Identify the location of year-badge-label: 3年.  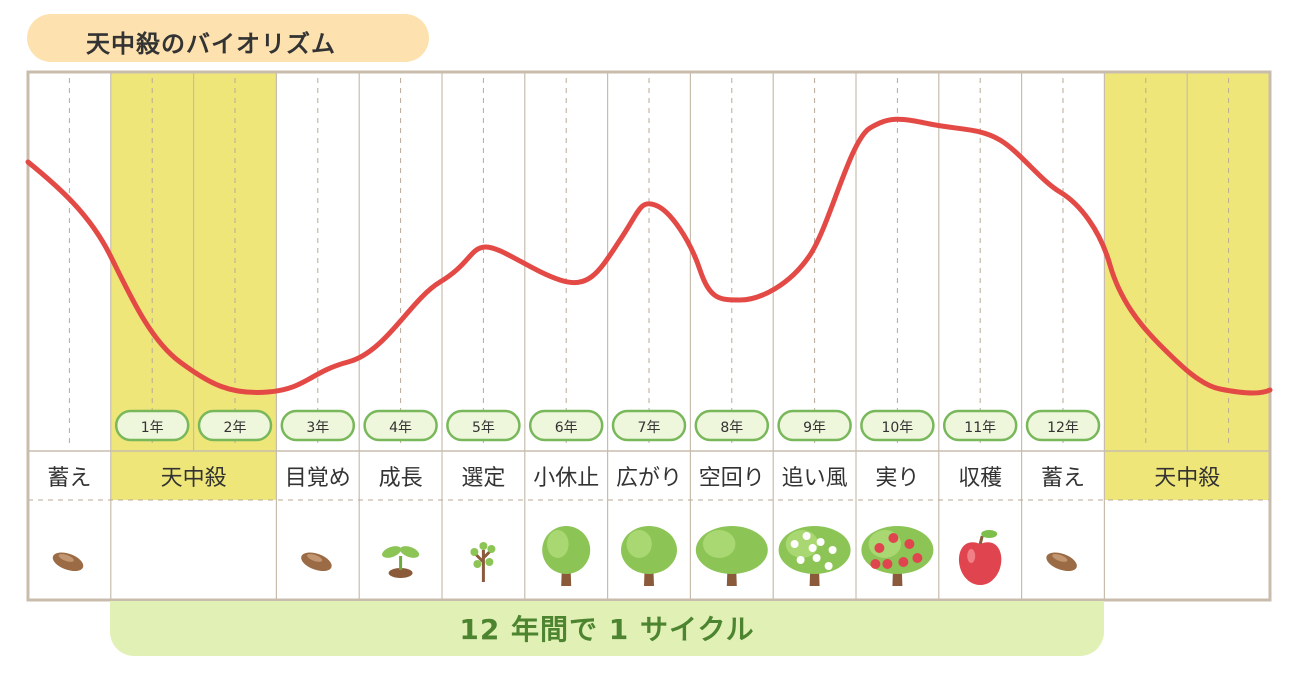
(317, 428).